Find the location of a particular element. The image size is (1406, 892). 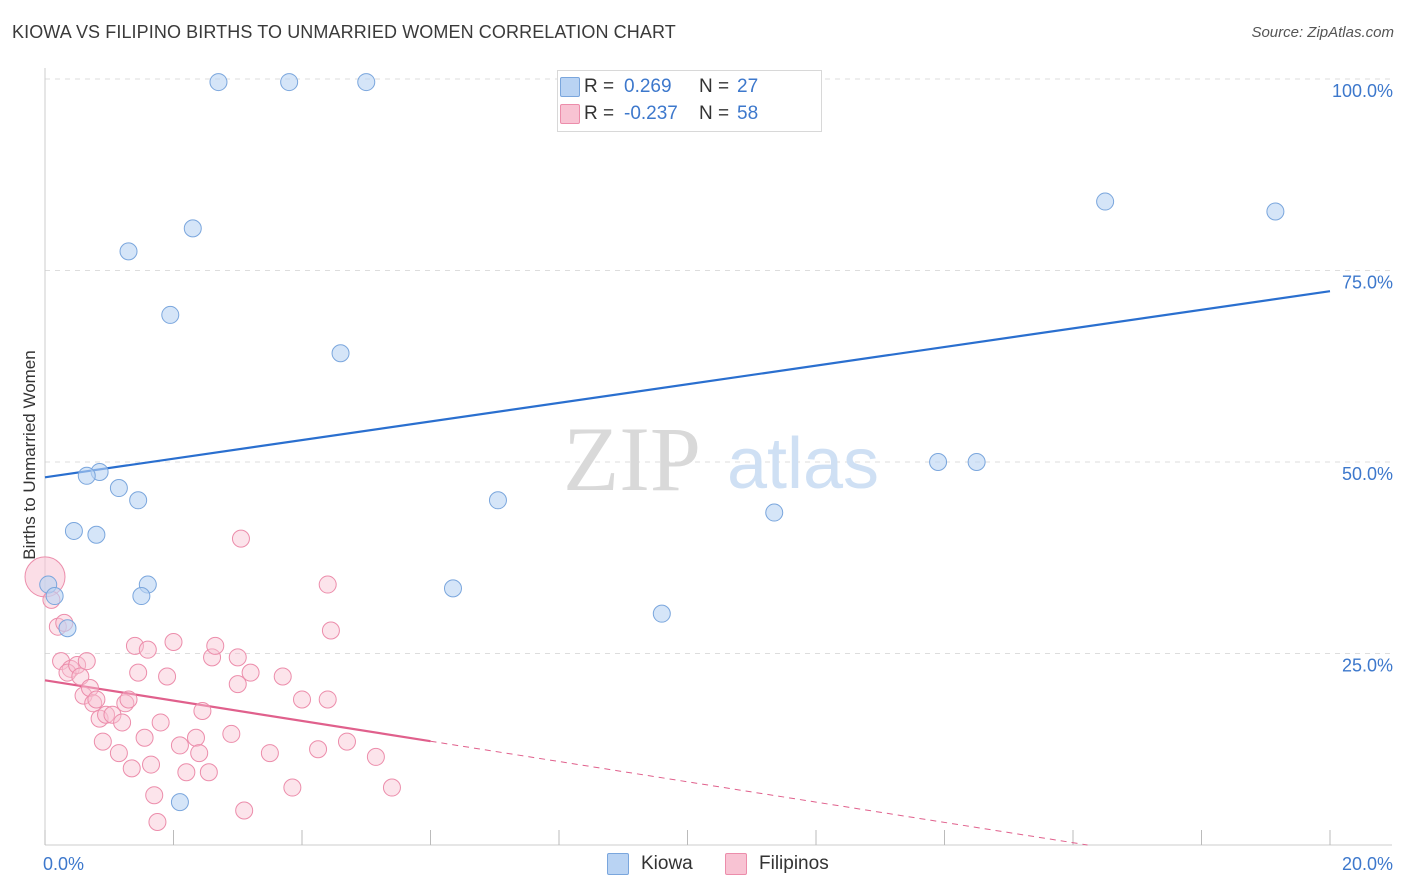

source-label: Source: ZipAtlas.com is located at coordinates (1322, 32).